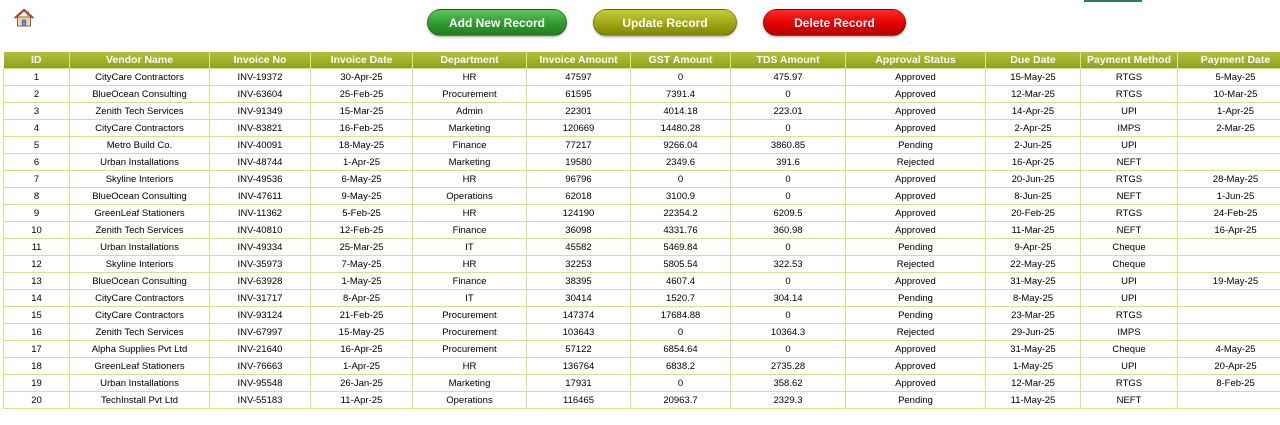 The height and width of the screenshot is (425, 1280). I want to click on cell-due-date: 8-Jun-25, so click(1033, 196).